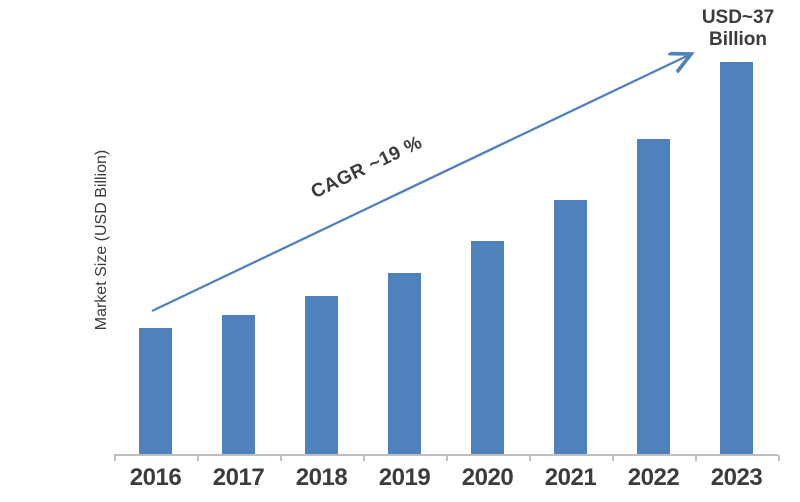 This screenshot has height=502, width=800. What do you see at coordinates (653, 477) in the screenshot?
I see `x-tick-label-2022: 2022` at bounding box center [653, 477].